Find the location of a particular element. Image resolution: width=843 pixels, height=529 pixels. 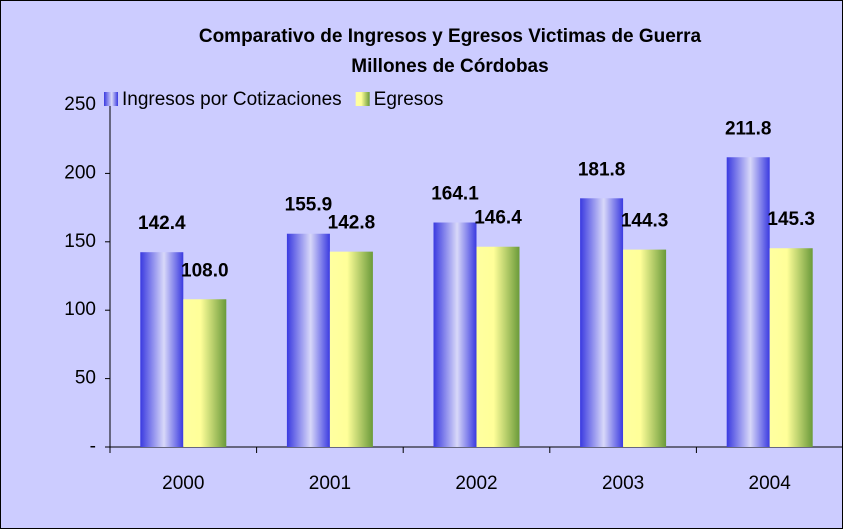

x-tick-label: 2003 is located at coordinates (623, 483).